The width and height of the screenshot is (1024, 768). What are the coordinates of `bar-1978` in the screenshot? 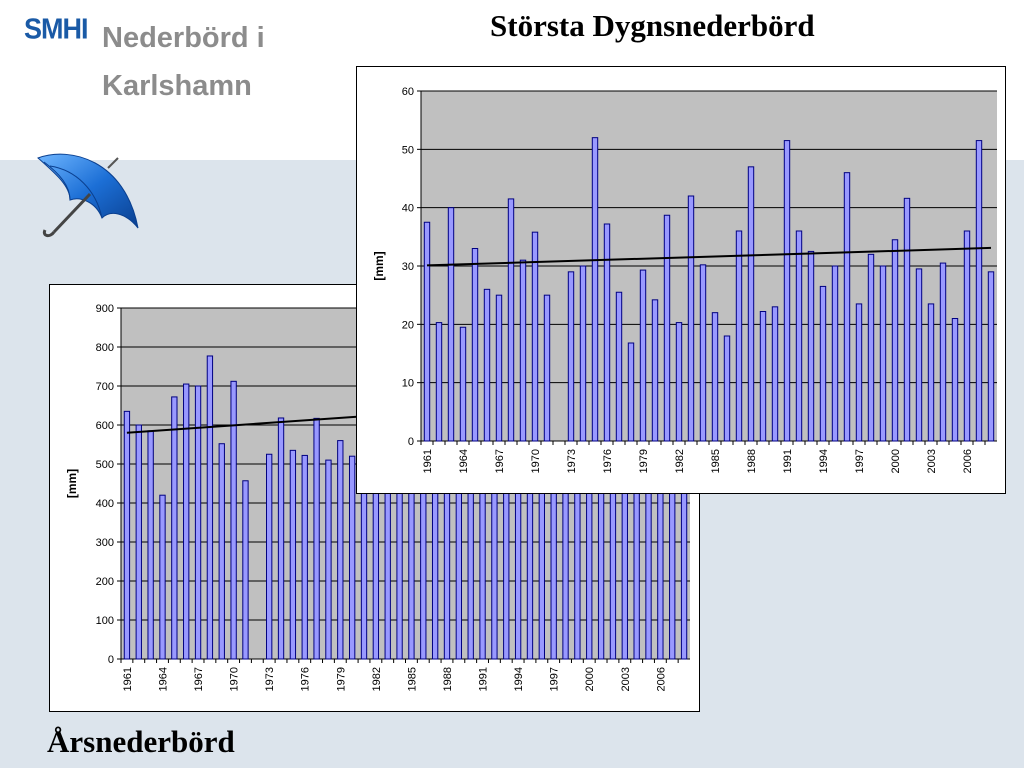 It's located at (631, 392).